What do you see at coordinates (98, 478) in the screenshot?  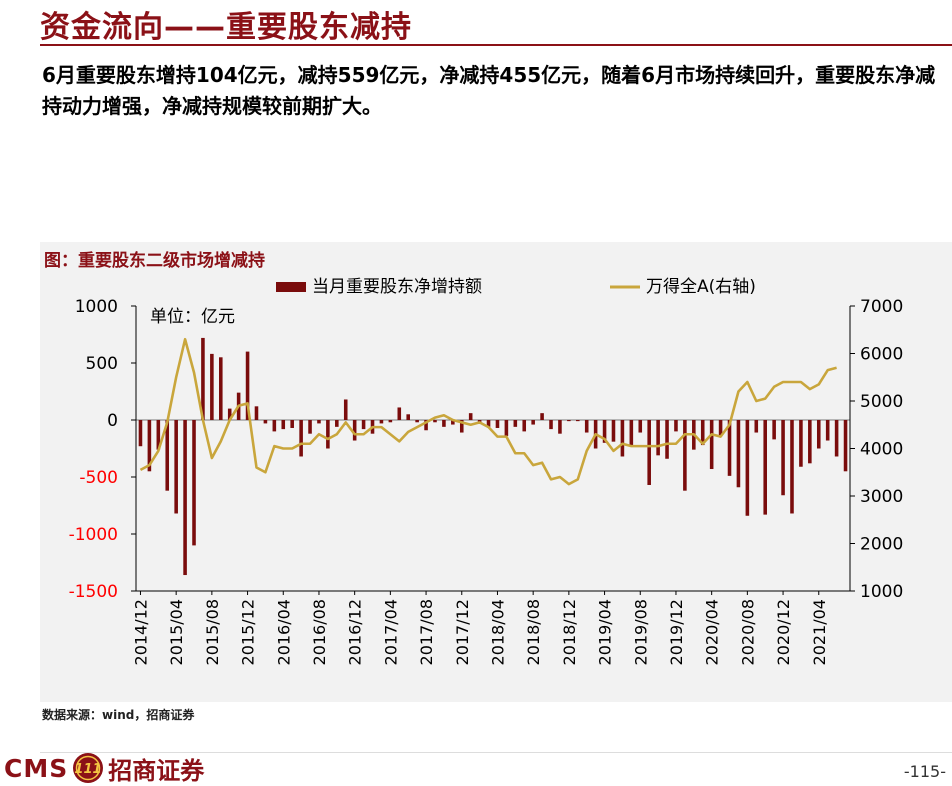 I see `left-tick-label: -500` at bounding box center [98, 478].